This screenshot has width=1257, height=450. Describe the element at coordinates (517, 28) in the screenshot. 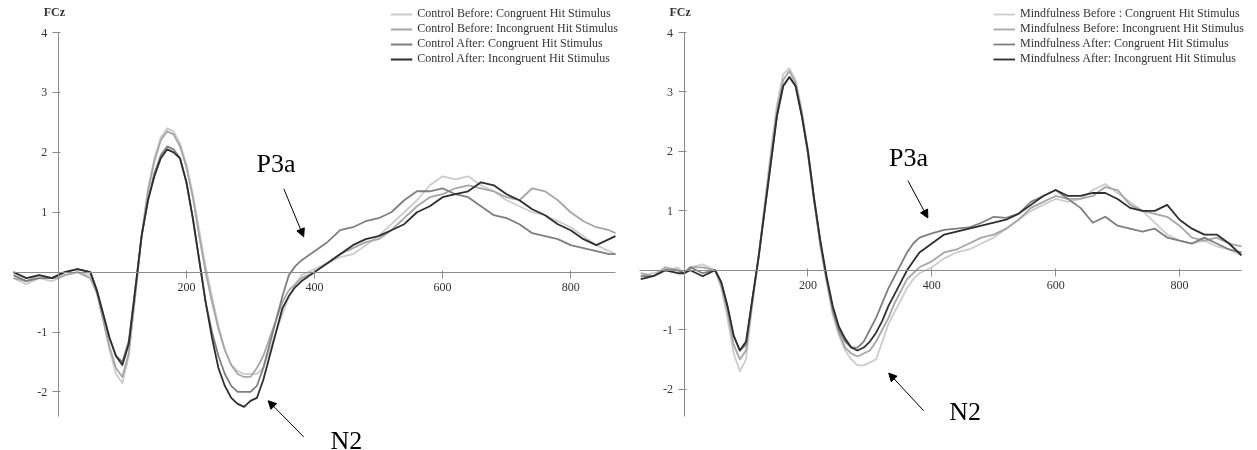

I see `legend-label: Control Before: Incongruent Hit Stimulus` at that location.